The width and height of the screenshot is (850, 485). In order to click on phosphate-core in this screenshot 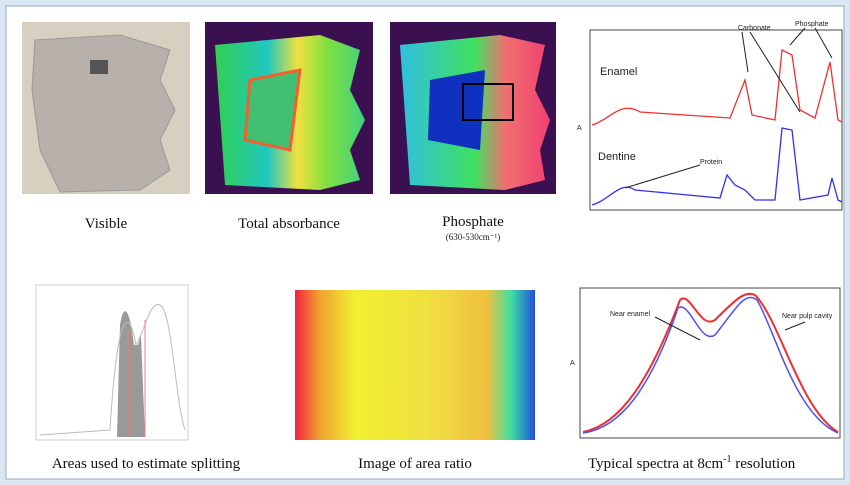, I will do `click(456, 110)`.